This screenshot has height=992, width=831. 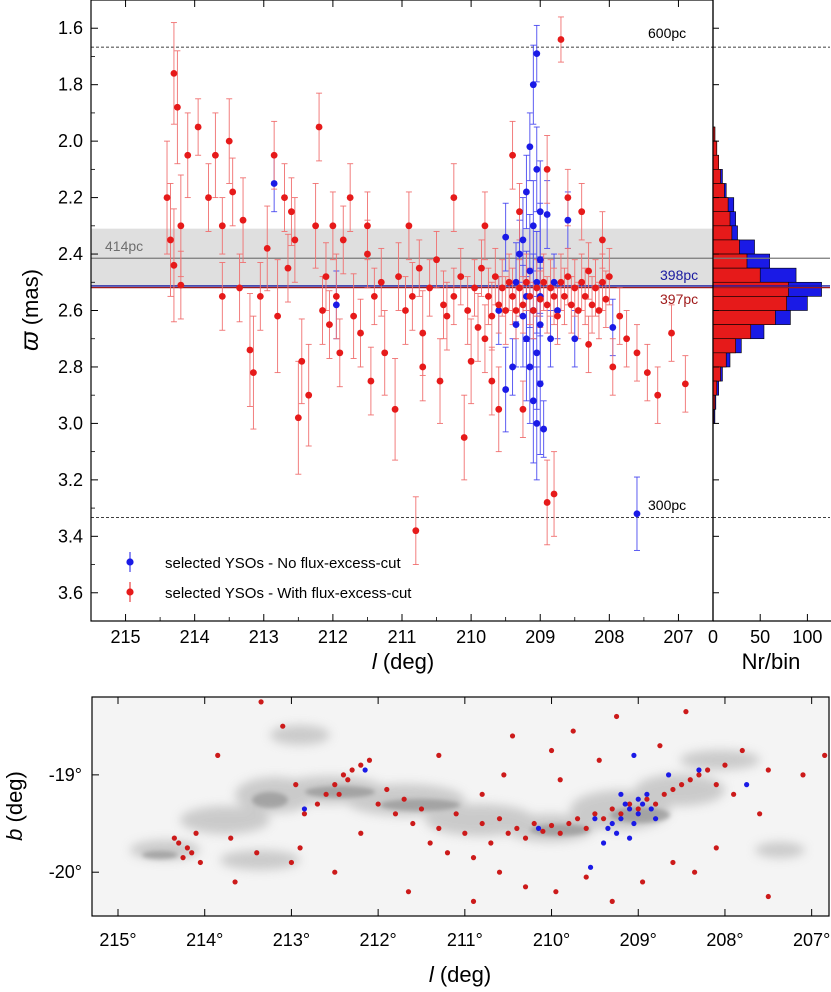 What do you see at coordinates (70, 367) in the screenshot?
I see `y-tick-label: 2.8` at bounding box center [70, 367].